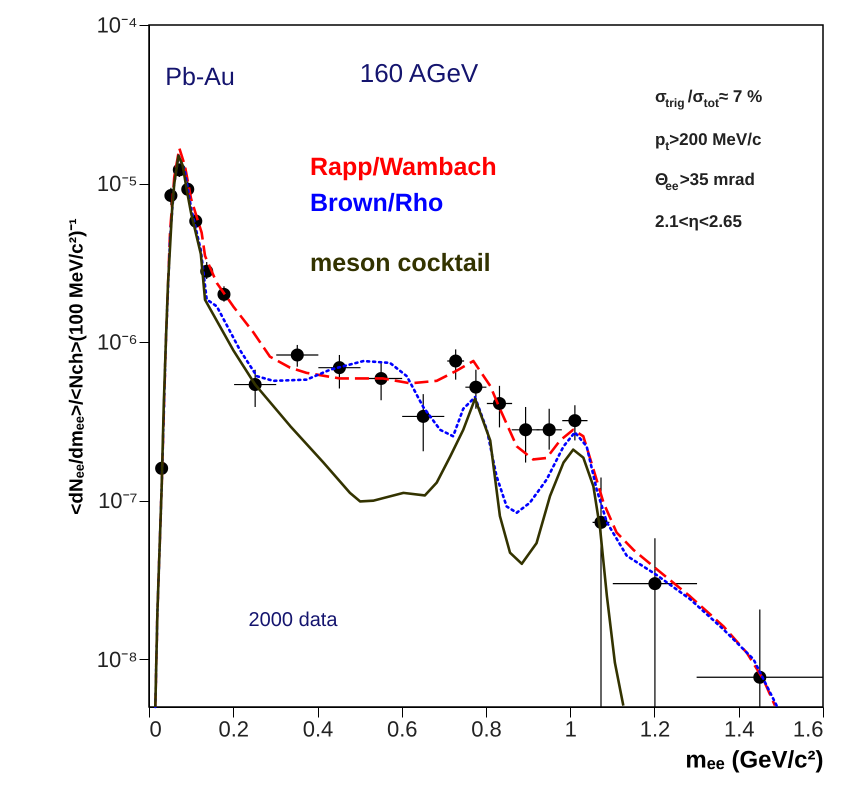 The height and width of the screenshot is (795, 862). Describe the element at coordinates (754, 760) in the screenshot. I see `x-axis-title: mₑₑ (GeV/c²)` at that location.